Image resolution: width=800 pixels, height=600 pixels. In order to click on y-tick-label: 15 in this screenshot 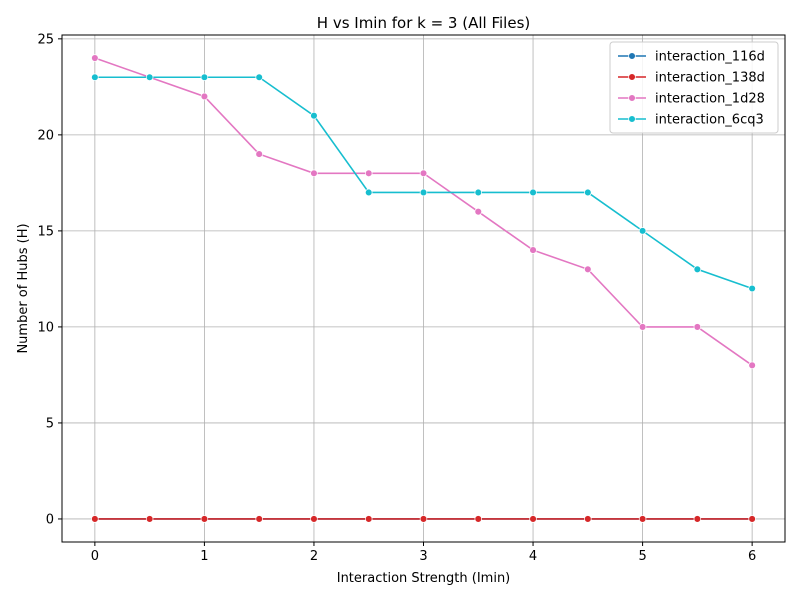, I will do `click(45, 231)`.